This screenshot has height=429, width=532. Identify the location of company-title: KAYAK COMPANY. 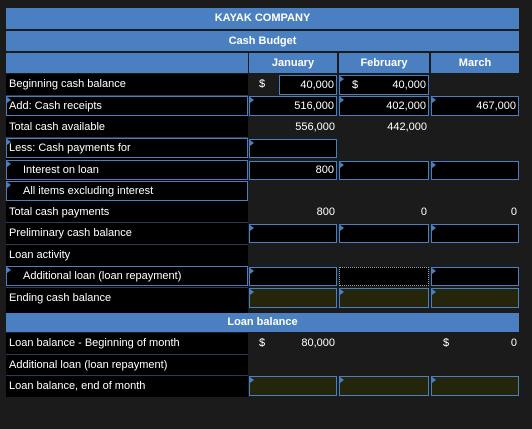
(262, 18).